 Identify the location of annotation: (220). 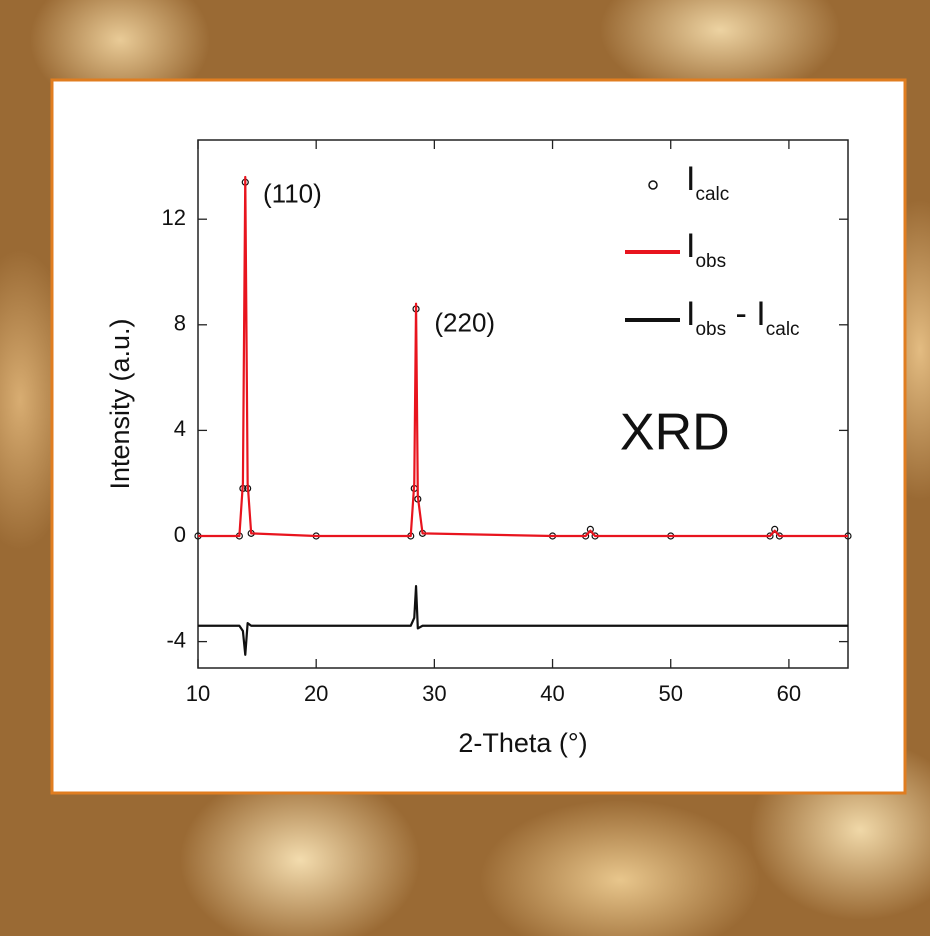
(464, 323).